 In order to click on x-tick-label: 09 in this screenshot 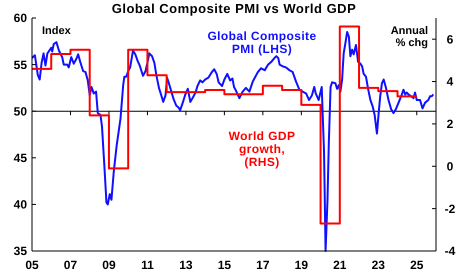, I will do `click(109, 265)`.